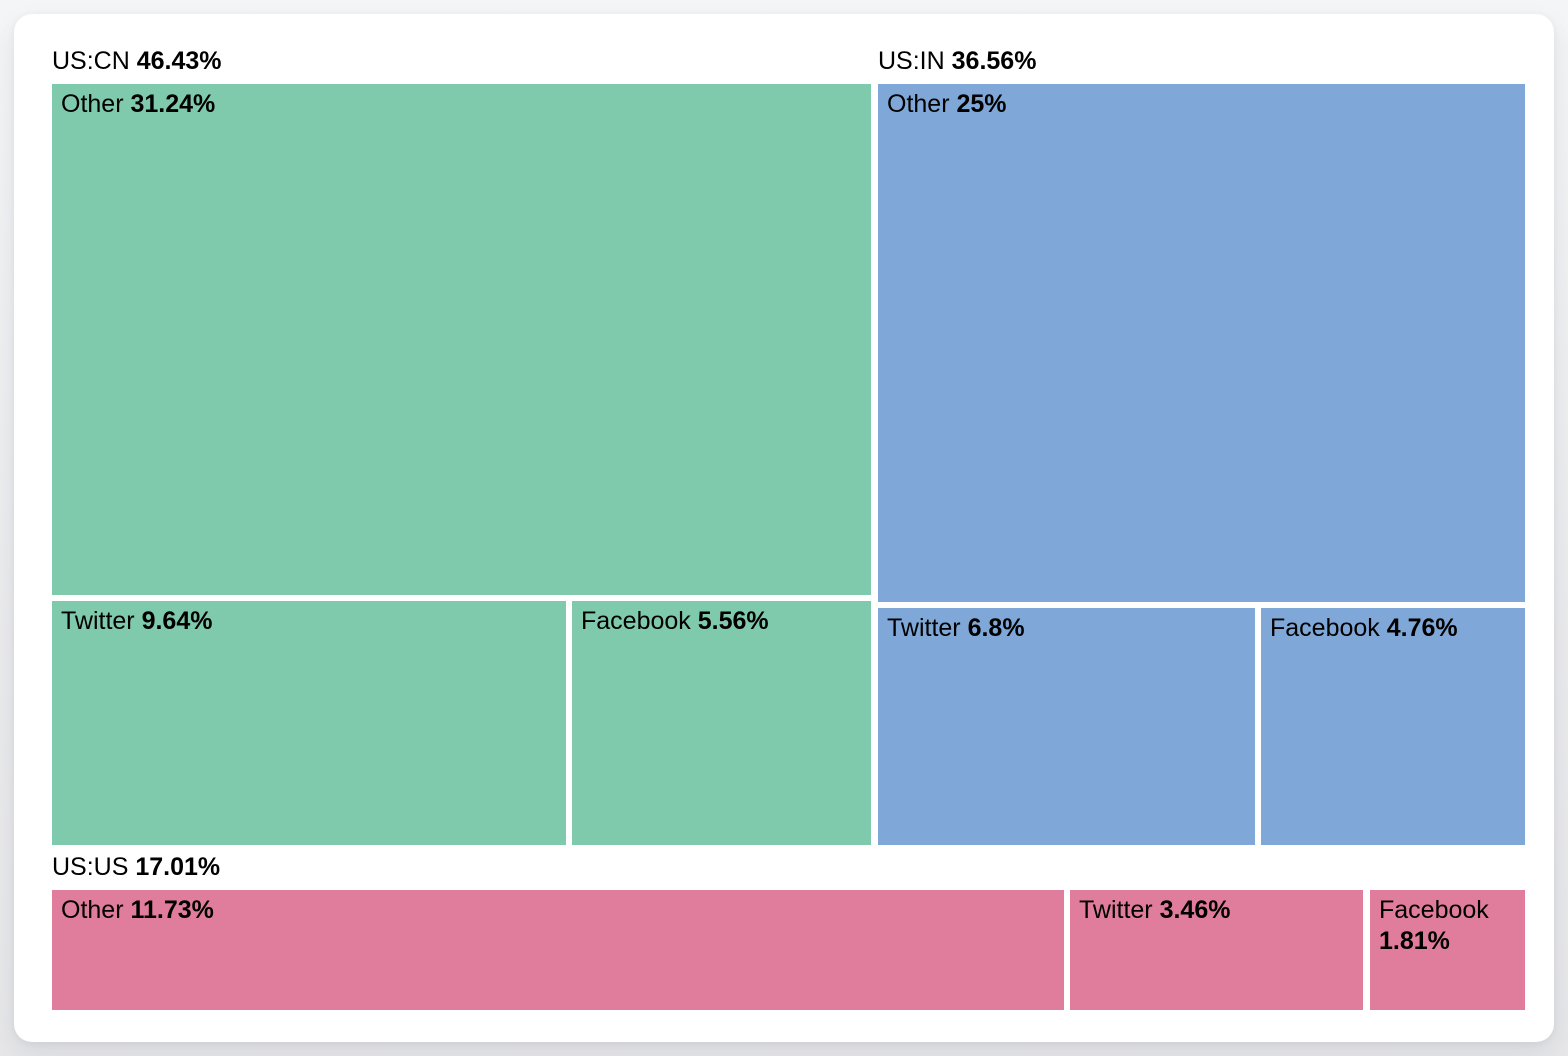  Describe the element at coordinates (1414, 941) in the screenshot. I see `tile-value: 1.81%` at that location.